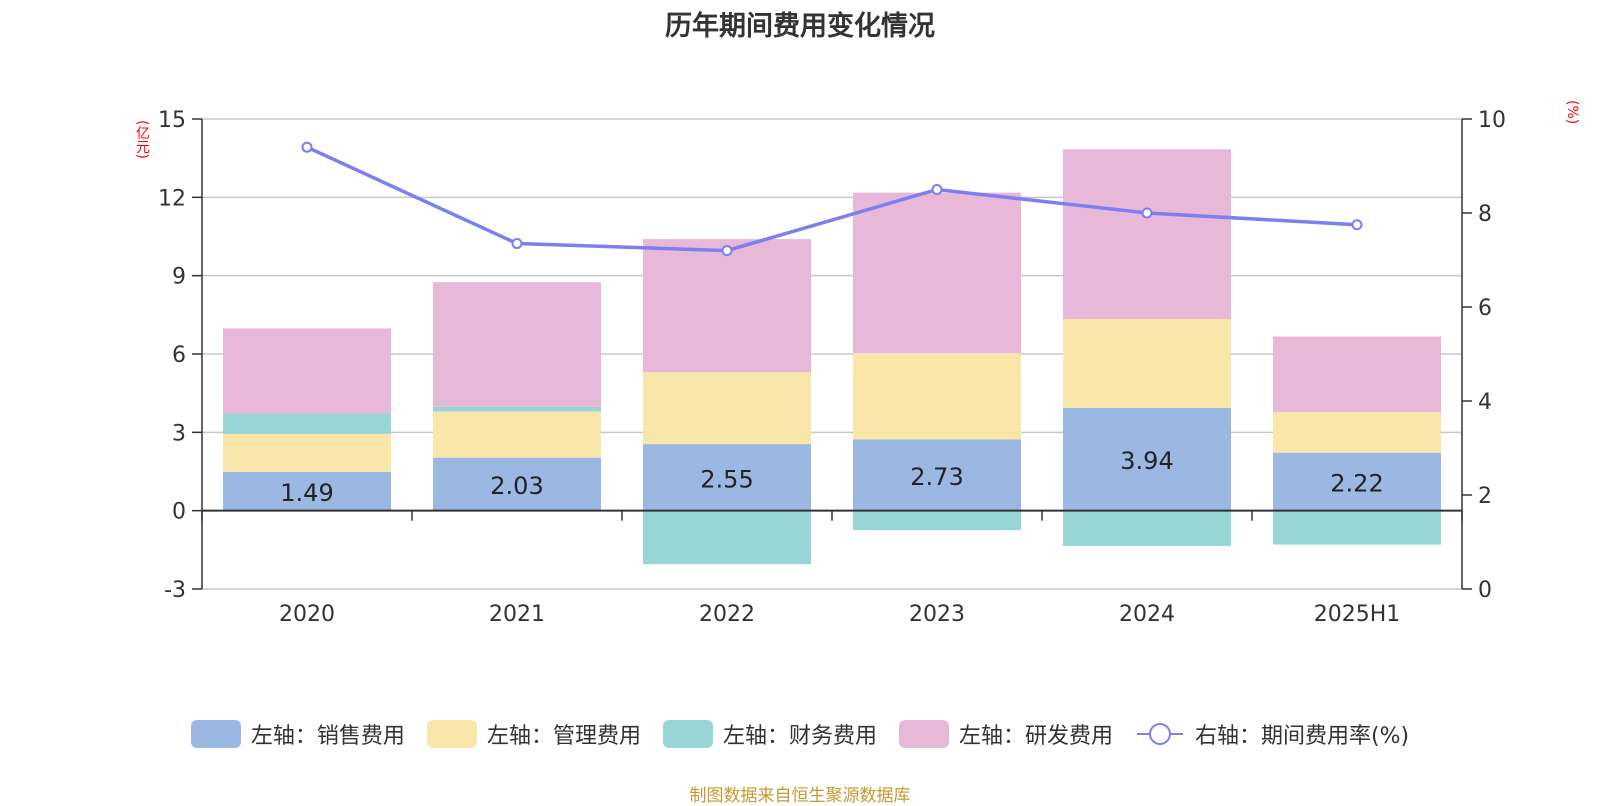 The width and height of the screenshot is (1600, 806). I want to click on bar-sales-2025H1, so click(1357, 481).